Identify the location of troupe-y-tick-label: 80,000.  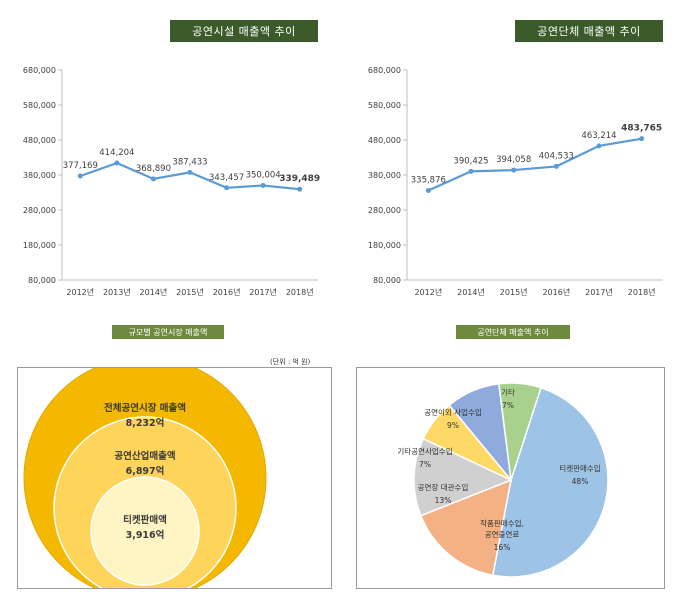
(387, 280).